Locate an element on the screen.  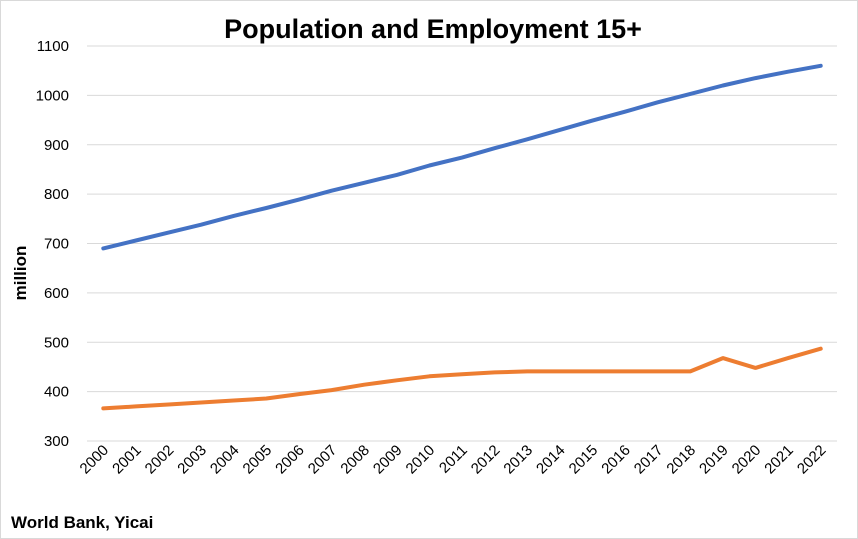
x-tick-label: 2013 is located at coordinates (518, 460).